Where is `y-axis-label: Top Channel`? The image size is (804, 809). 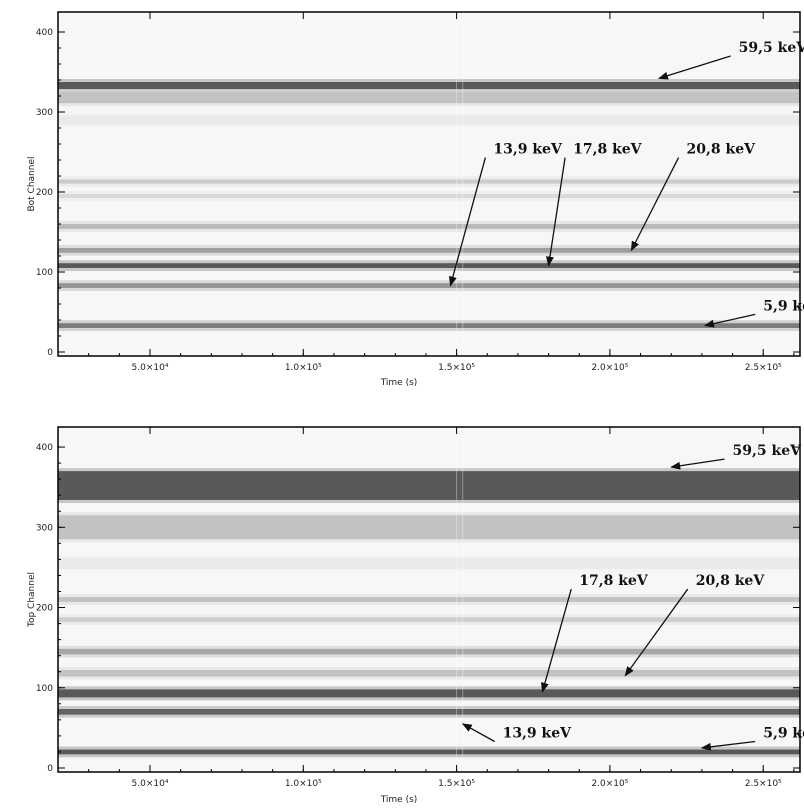 y-axis-label: Top Channel is located at coordinates (32, 600).